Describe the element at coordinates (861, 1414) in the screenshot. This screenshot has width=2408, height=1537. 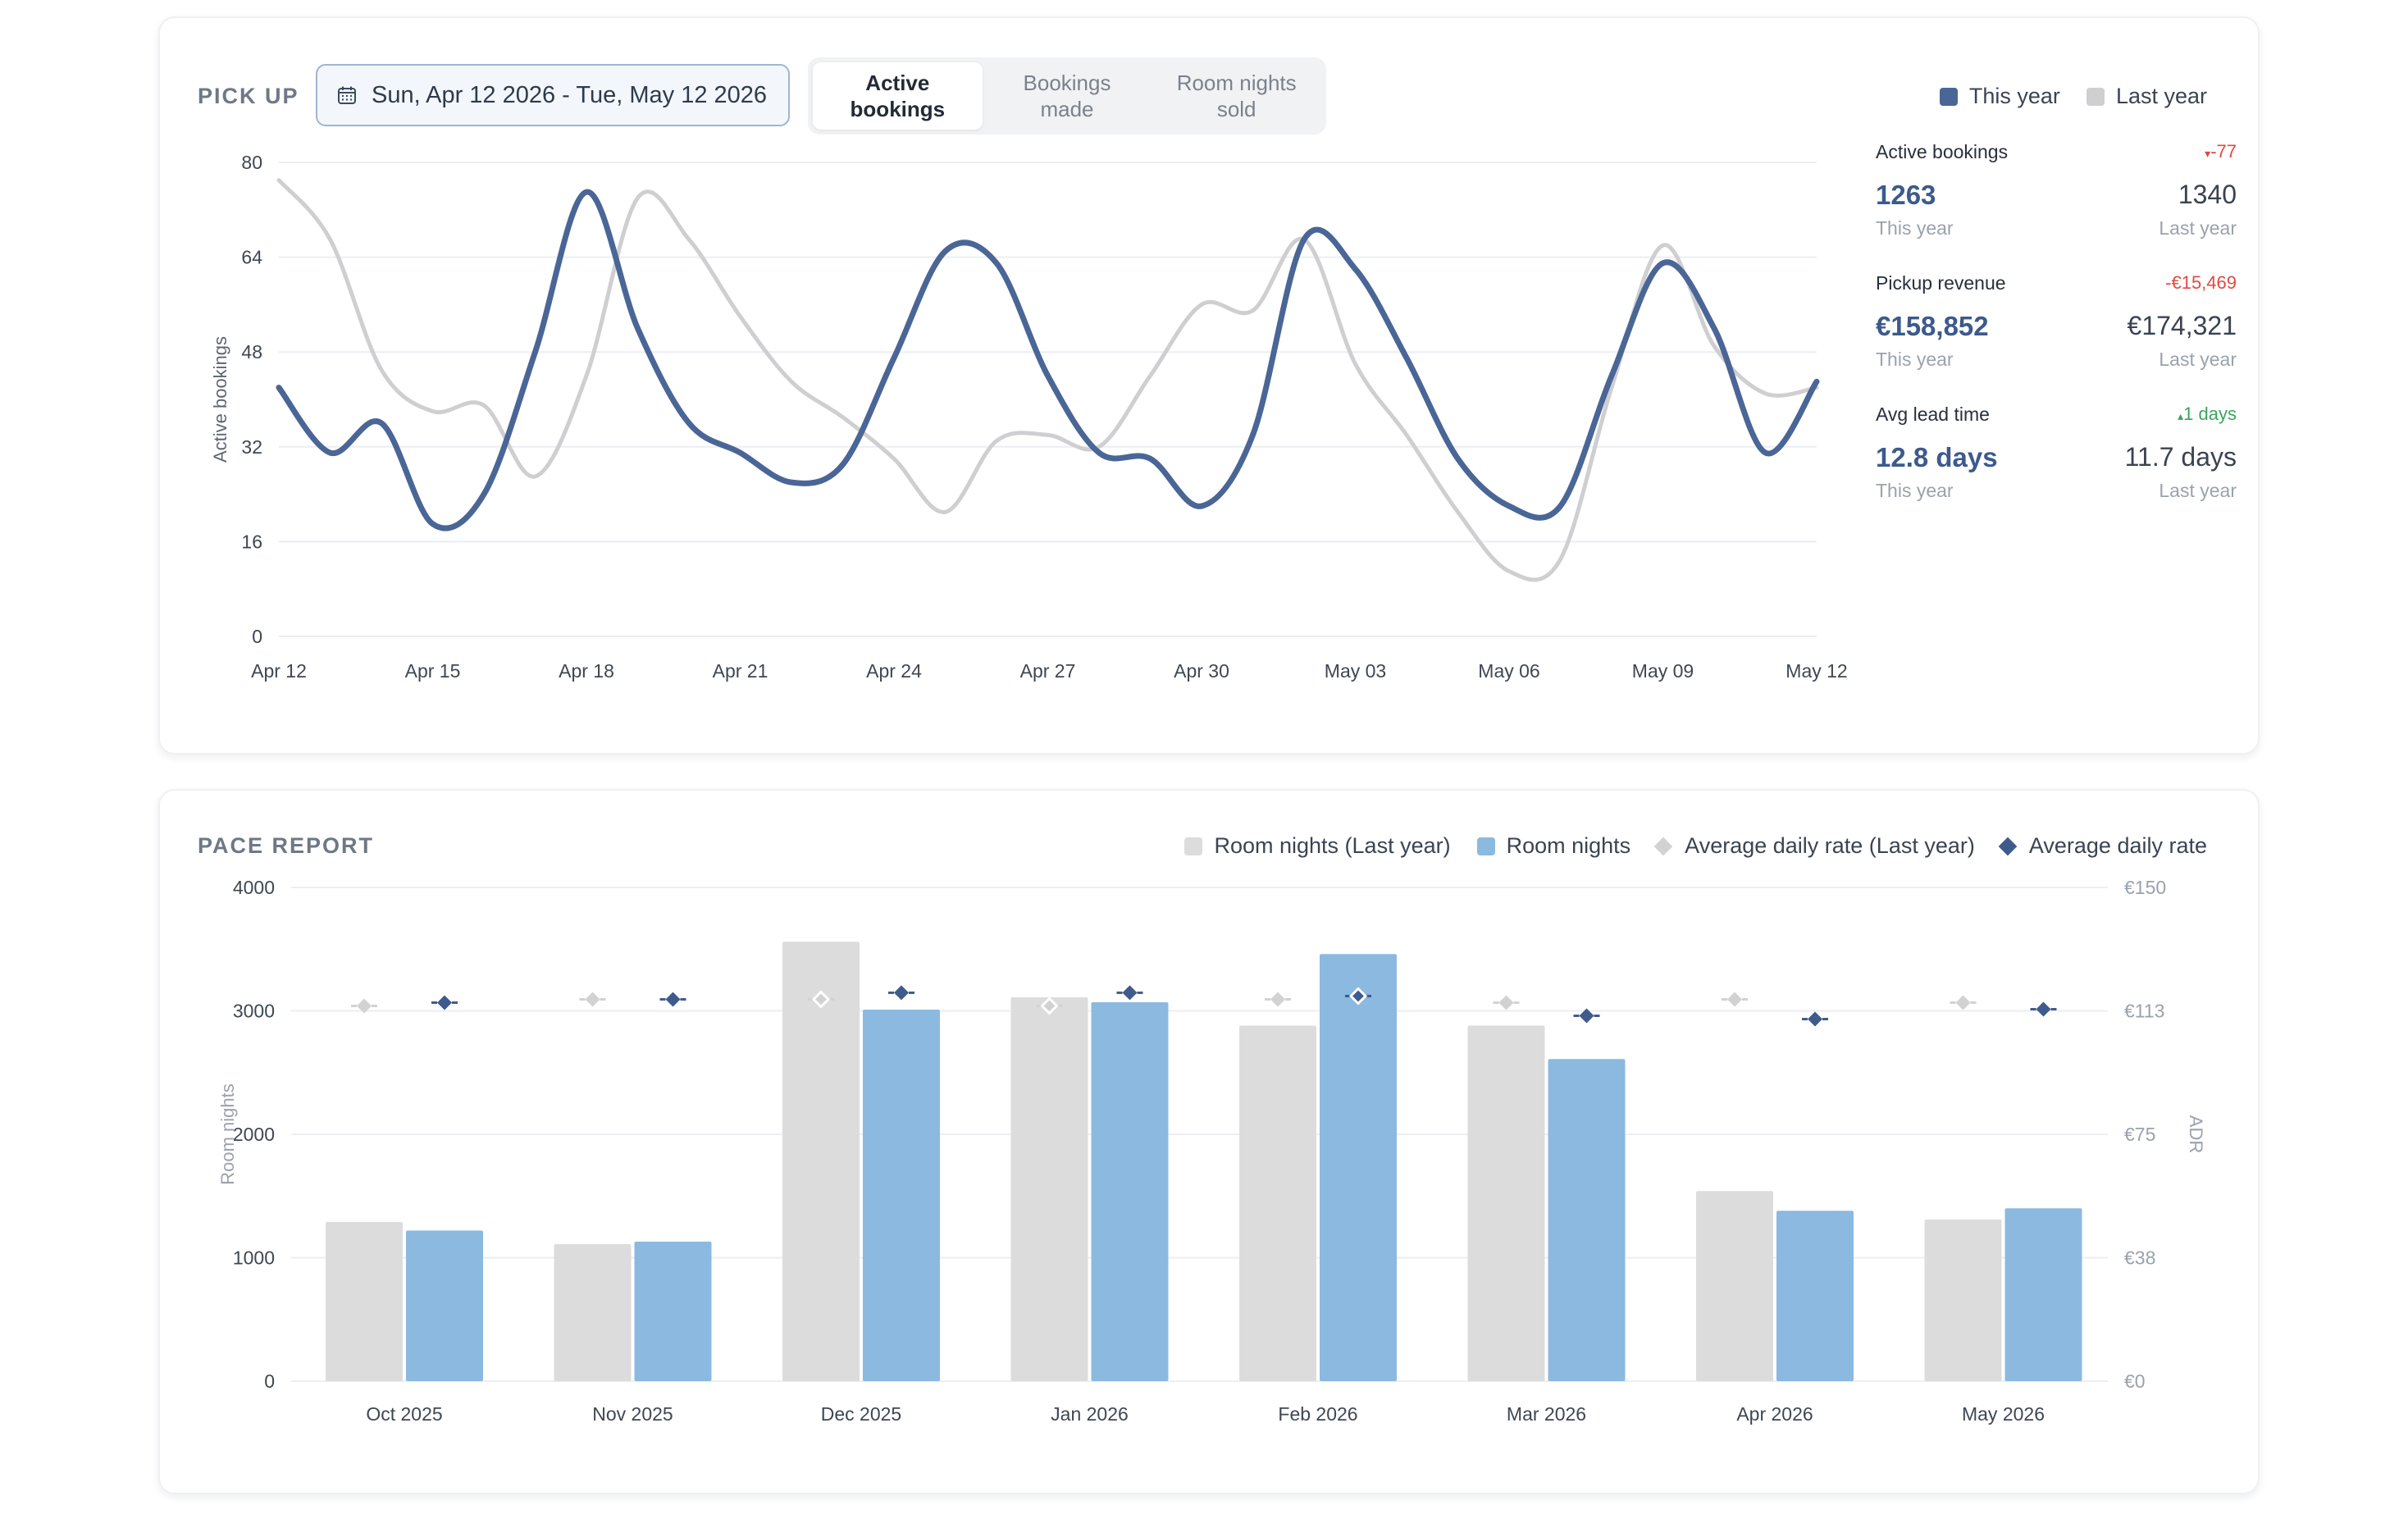
I see `x-tick-label: Dec 2025` at that location.